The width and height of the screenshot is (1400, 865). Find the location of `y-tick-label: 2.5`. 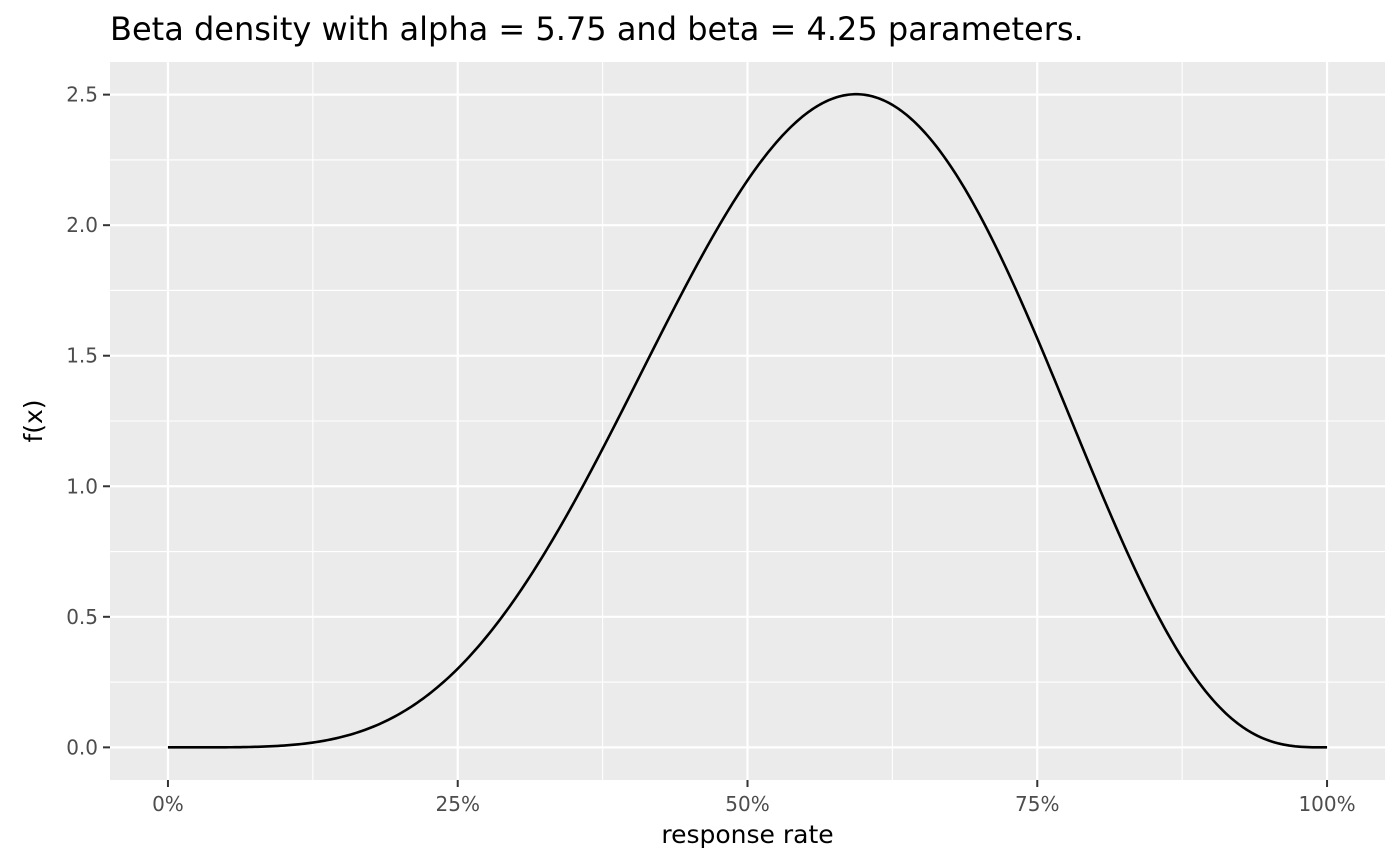

y-tick-label: 2.5 is located at coordinates (82, 95).